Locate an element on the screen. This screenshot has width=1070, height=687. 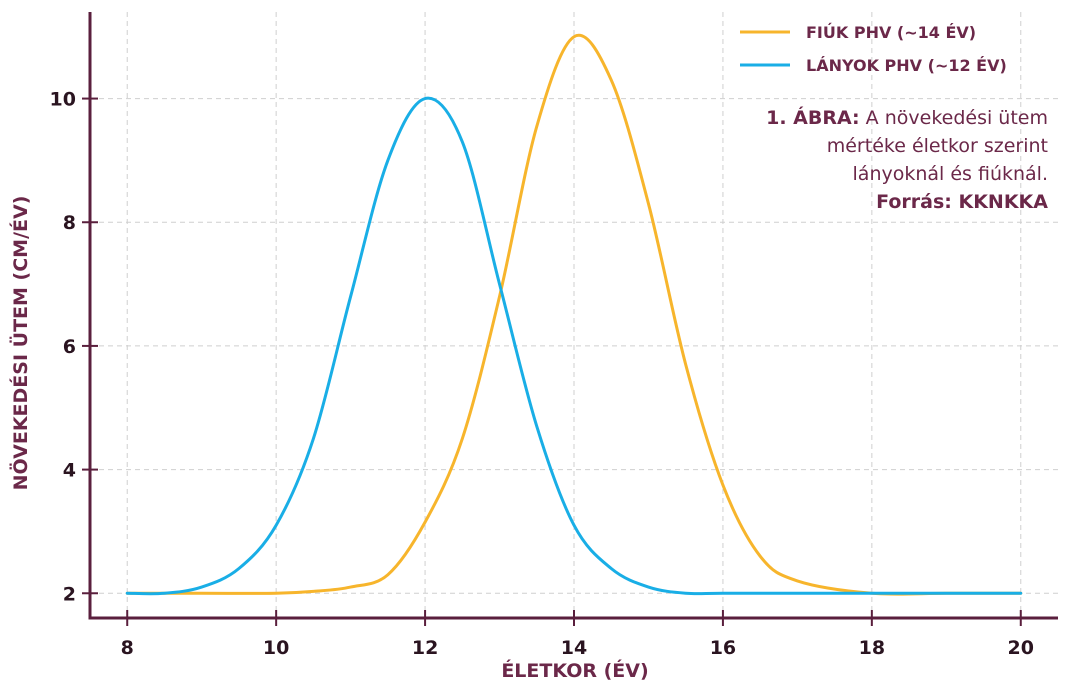
annotation-source: Forrás: KKNKKA is located at coordinates (962, 202).